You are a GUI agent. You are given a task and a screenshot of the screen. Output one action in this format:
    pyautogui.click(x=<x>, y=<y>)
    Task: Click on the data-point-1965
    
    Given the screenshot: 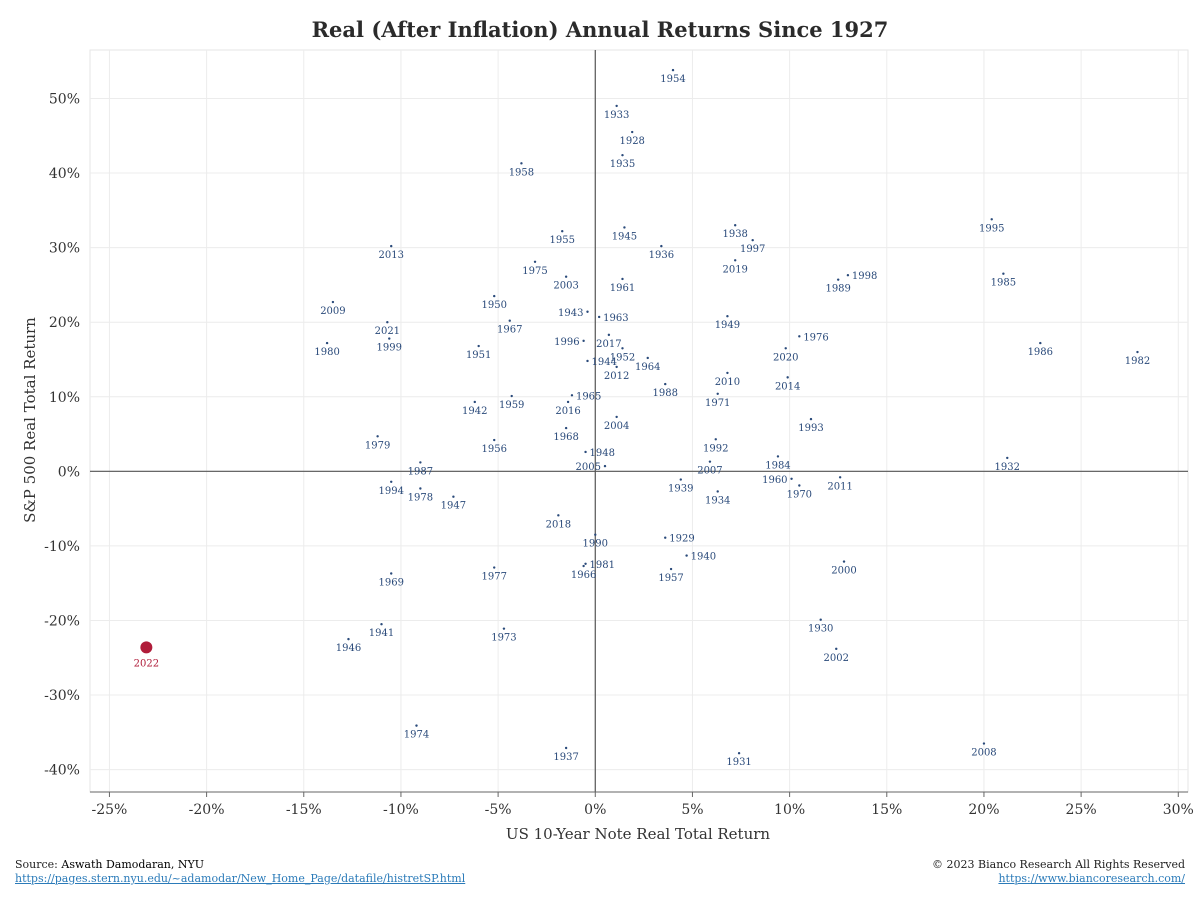 What is the action you would take?
    pyautogui.click(x=572, y=395)
    